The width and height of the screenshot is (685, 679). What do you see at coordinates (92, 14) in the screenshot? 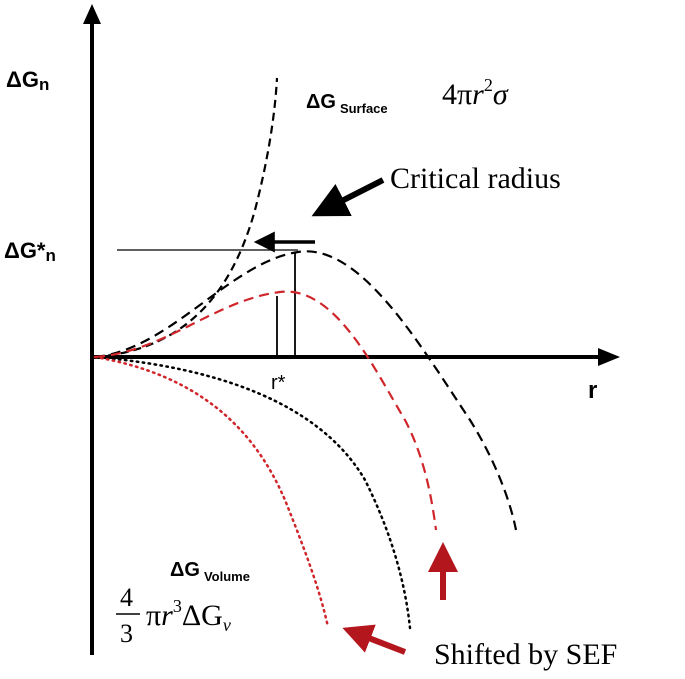
I see `y-axis-arrowhead` at bounding box center [92, 14].